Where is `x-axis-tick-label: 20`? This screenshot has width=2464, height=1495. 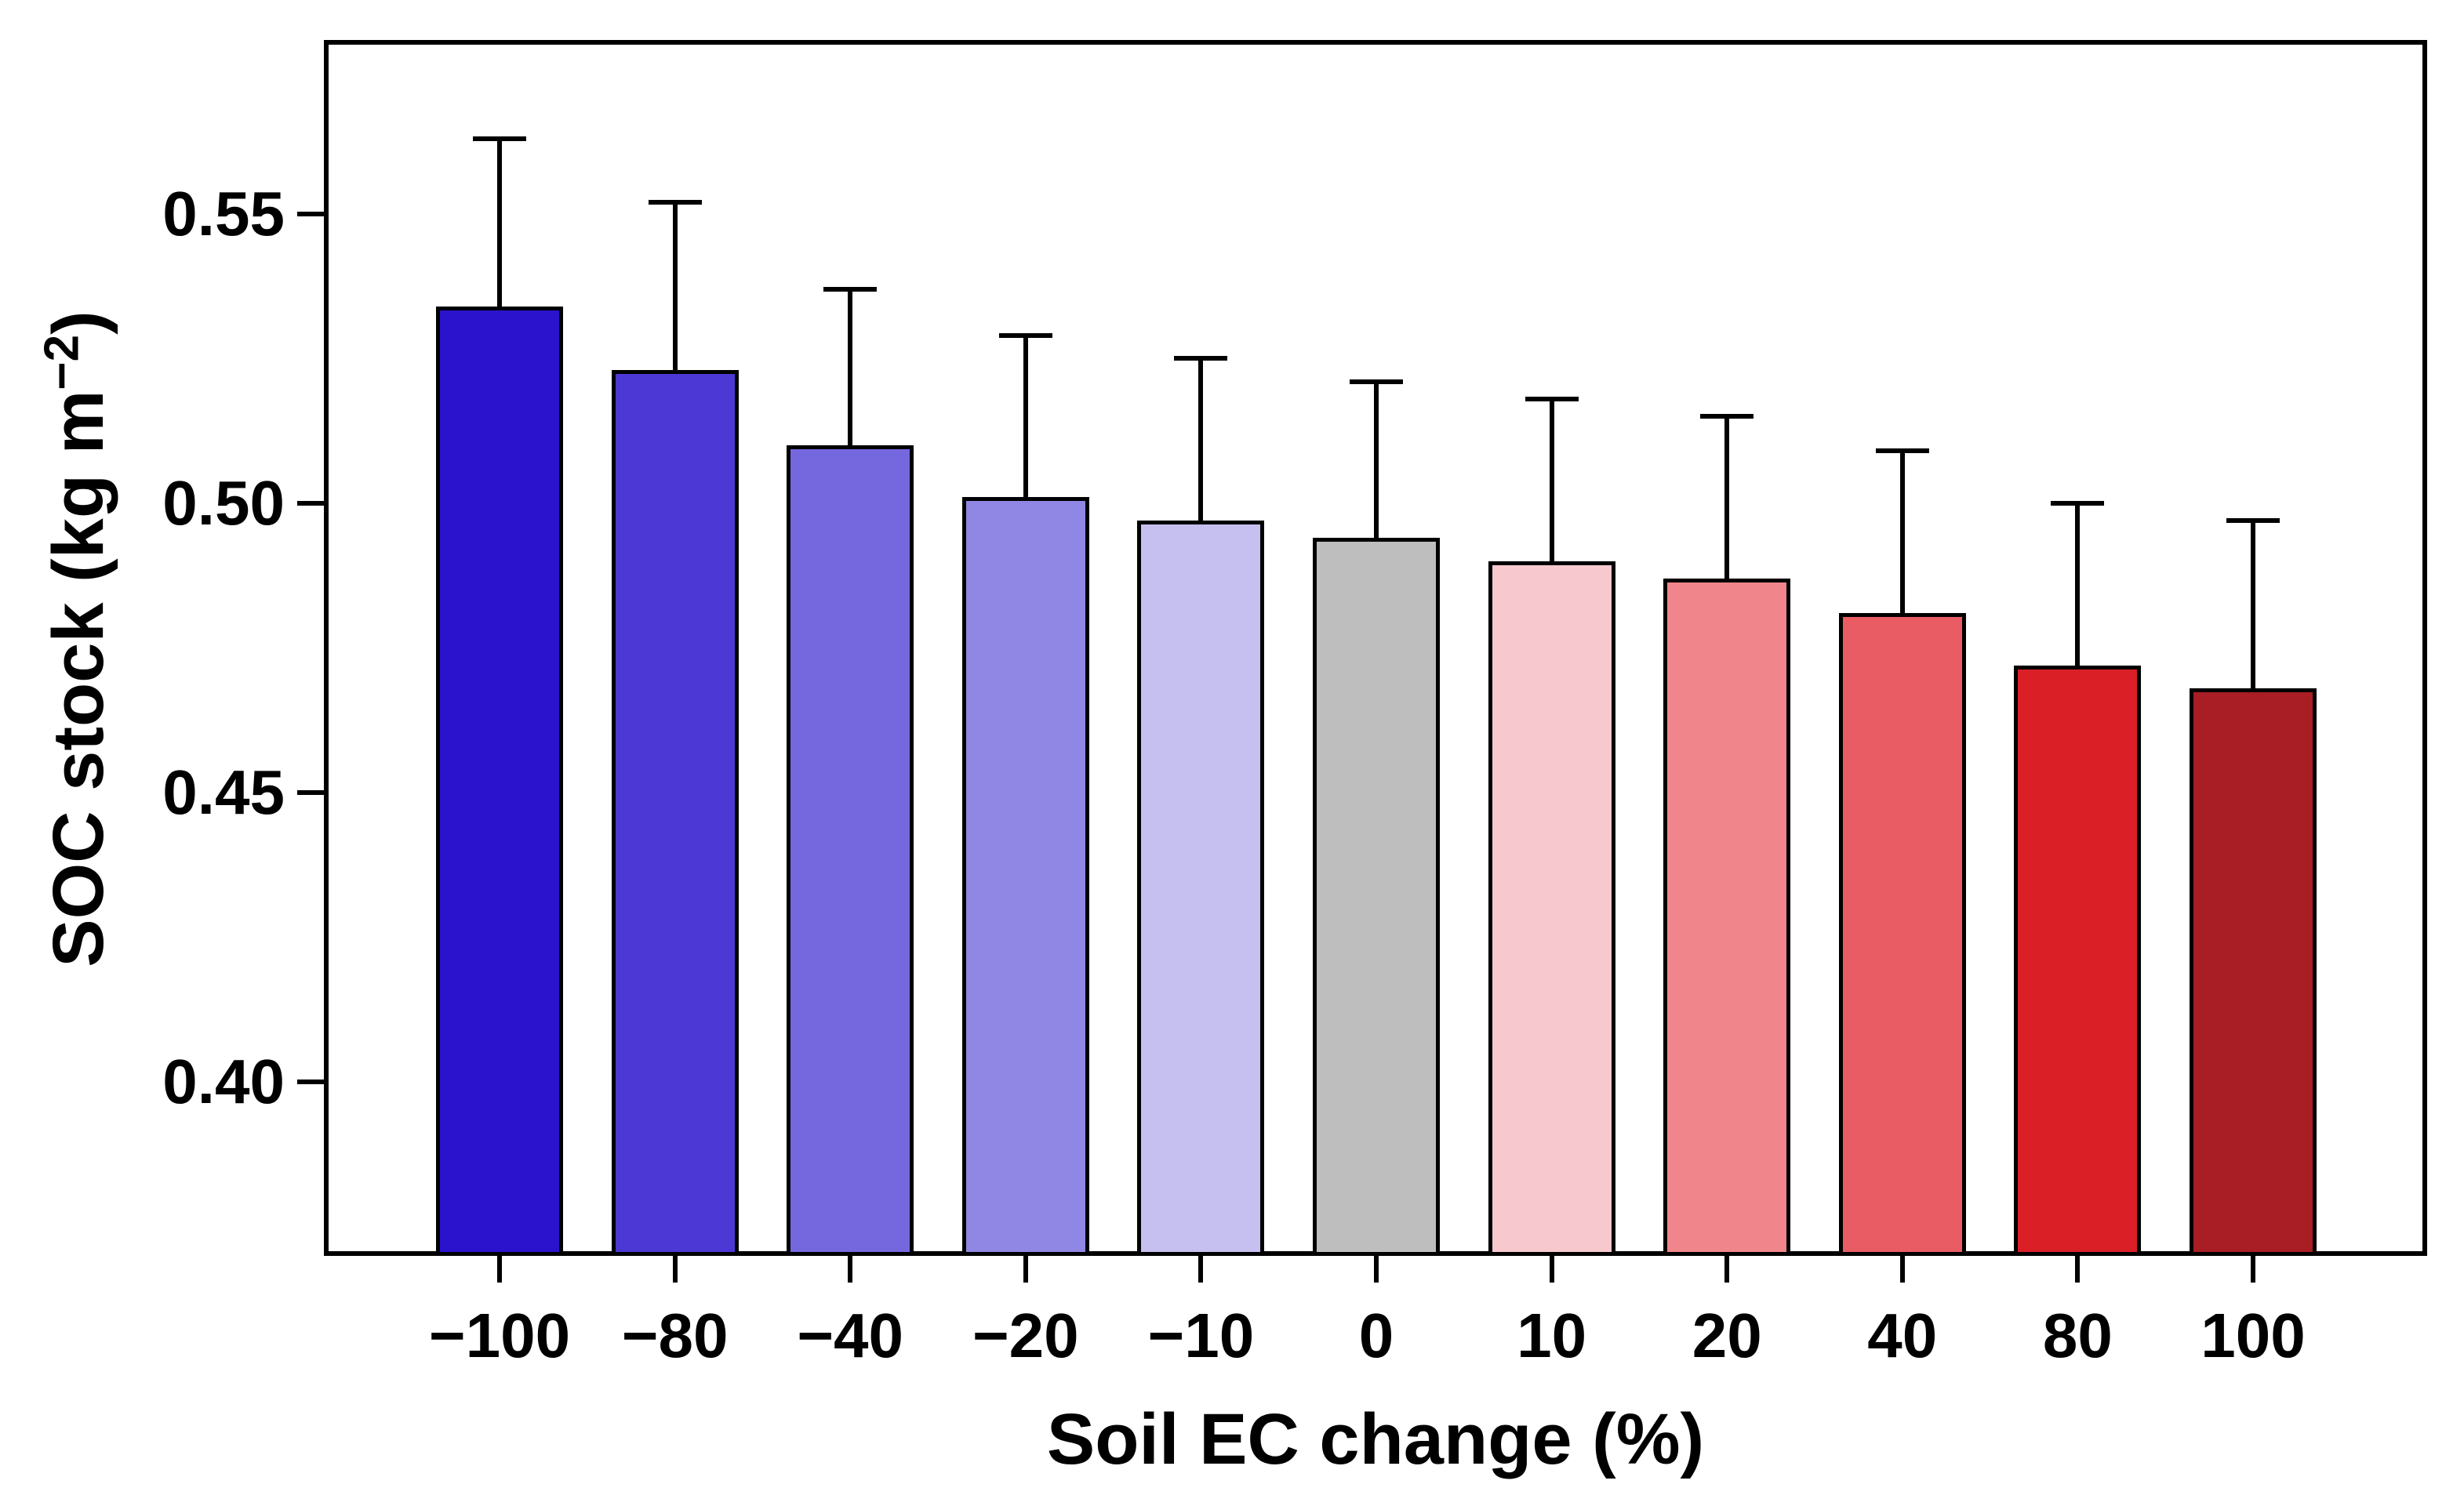 x-axis-tick-label: 20 is located at coordinates (1727, 1335).